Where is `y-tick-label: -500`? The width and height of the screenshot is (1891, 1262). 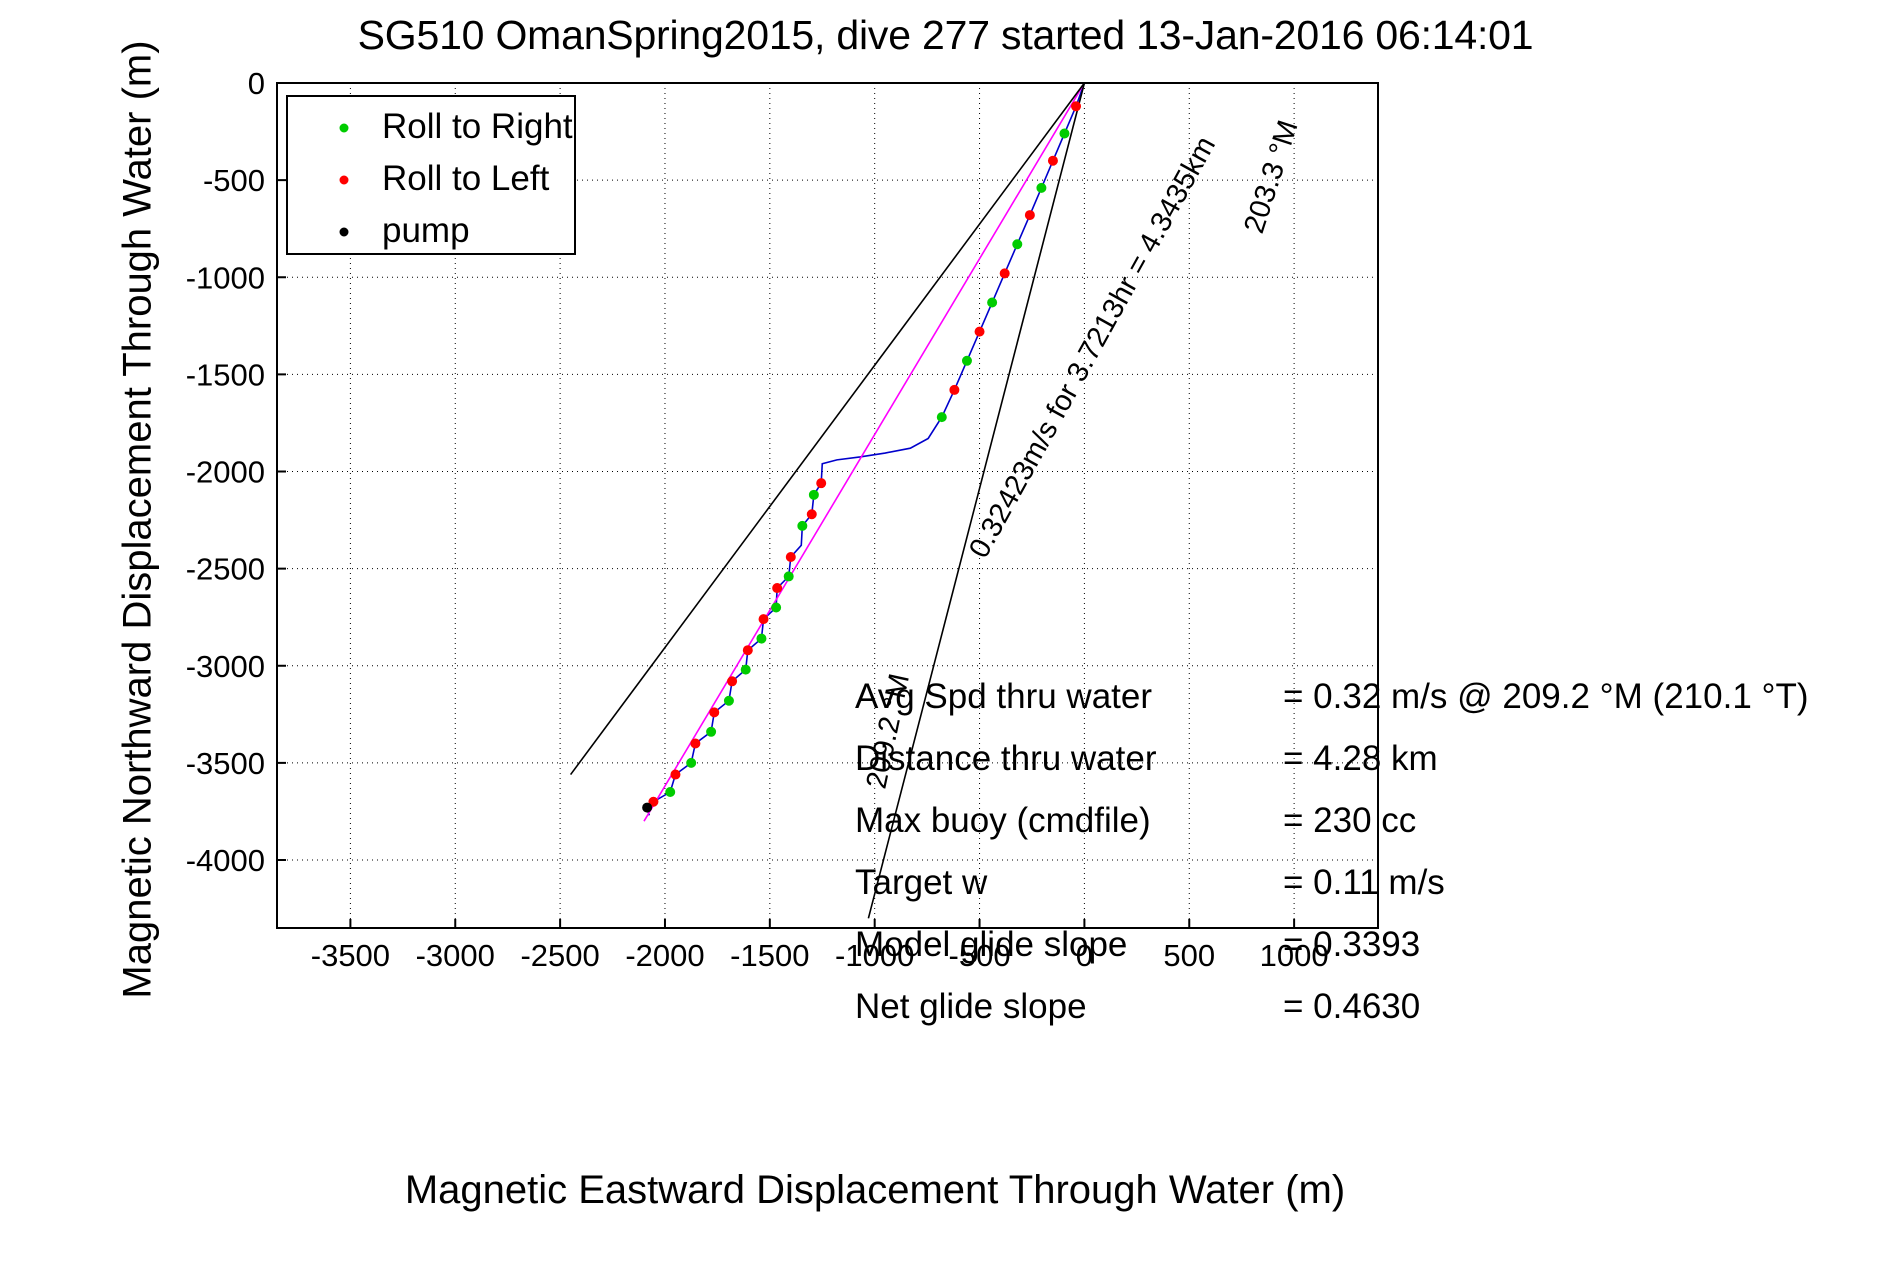 y-tick-label: -500 is located at coordinates (234, 180).